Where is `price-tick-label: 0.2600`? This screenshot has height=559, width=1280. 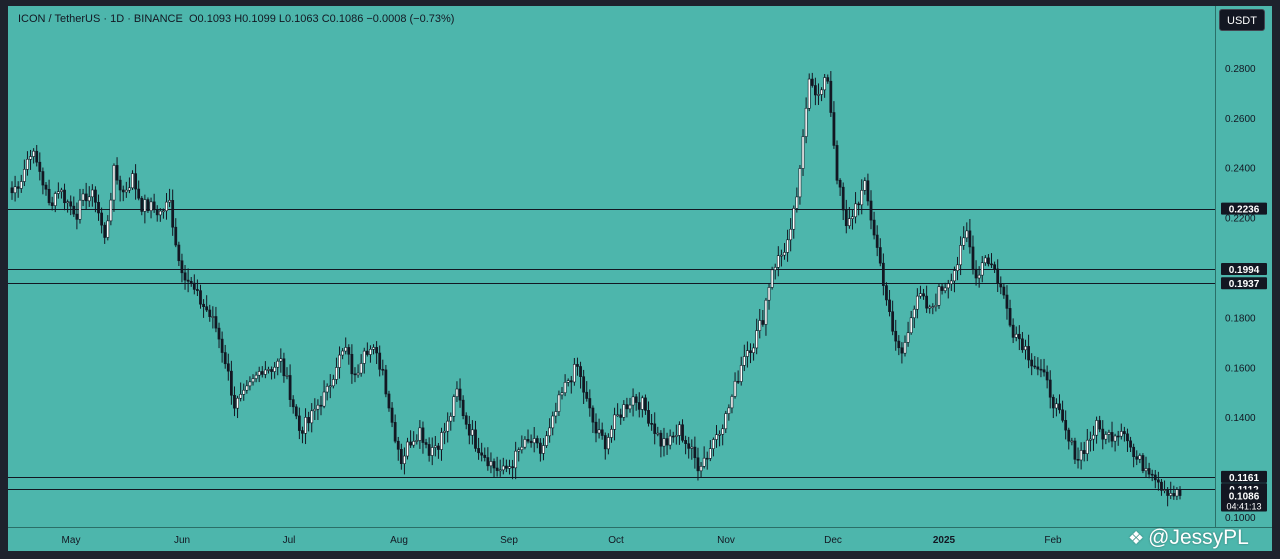
price-tick-label: 0.2600 is located at coordinates (1240, 119).